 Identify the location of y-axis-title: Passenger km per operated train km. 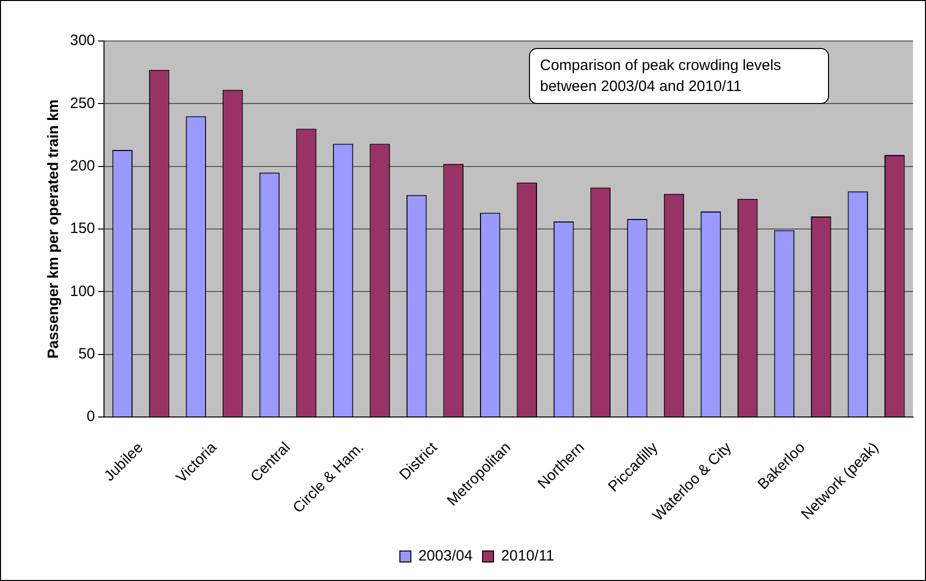
(53, 229).